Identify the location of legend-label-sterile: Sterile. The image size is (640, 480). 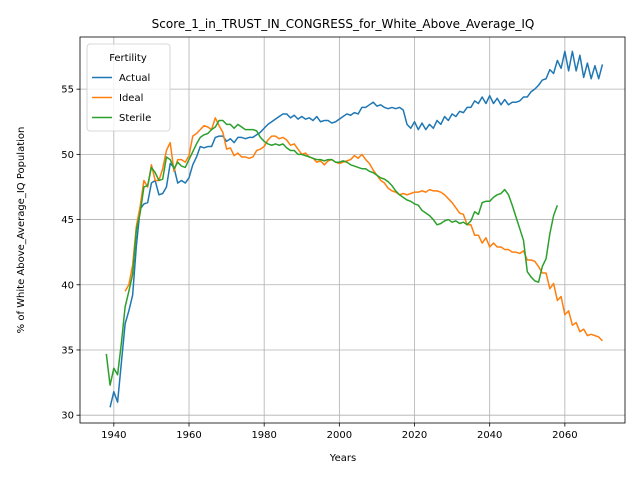
(135, 118).